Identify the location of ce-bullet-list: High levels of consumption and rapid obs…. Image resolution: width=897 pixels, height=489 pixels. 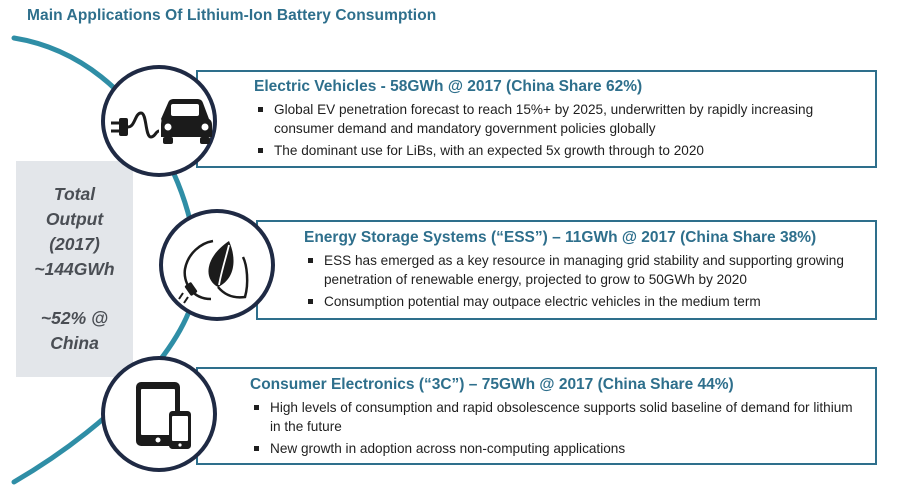
(557, 428).